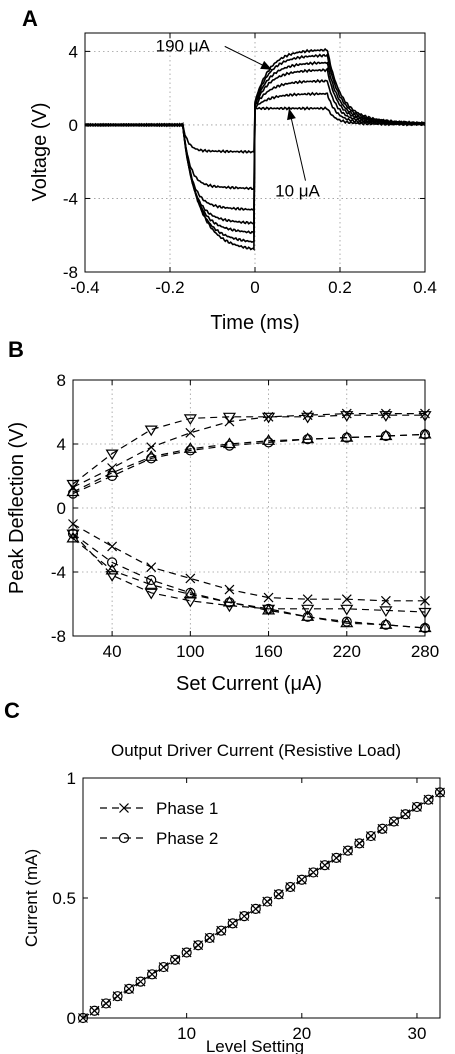 Image resolution: width=455 pixels, height=1054 pixels. Describe the element at coordinates (186, 1033) in the screenshot. I see `x-tick-label: 10` at that location.